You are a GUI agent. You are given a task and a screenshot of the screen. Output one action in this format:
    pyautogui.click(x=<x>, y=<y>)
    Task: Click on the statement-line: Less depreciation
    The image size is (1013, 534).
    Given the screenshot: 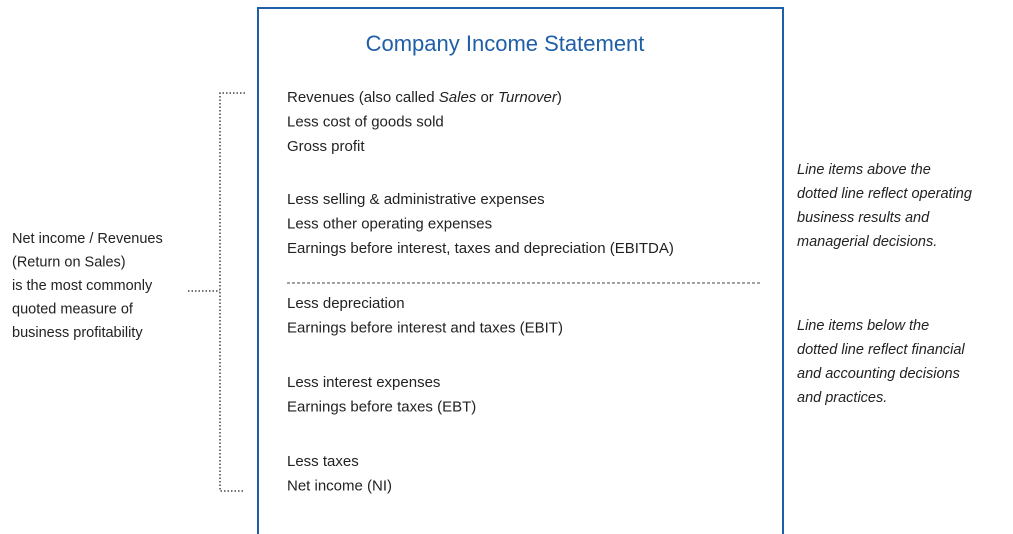 What is the action you would take?
    pyautogui.click(x=346, y=303)
    